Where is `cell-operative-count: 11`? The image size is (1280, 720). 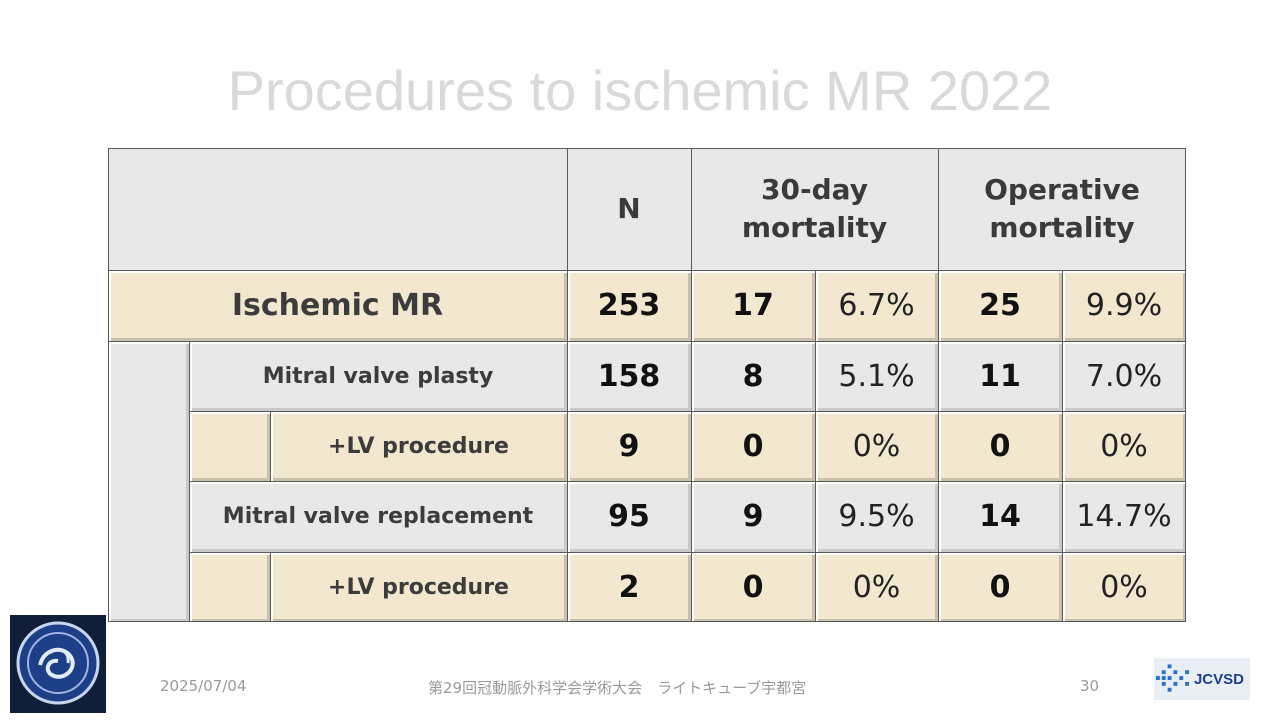
cell-operative-count: 11 is located at coordinates (1000, 376).